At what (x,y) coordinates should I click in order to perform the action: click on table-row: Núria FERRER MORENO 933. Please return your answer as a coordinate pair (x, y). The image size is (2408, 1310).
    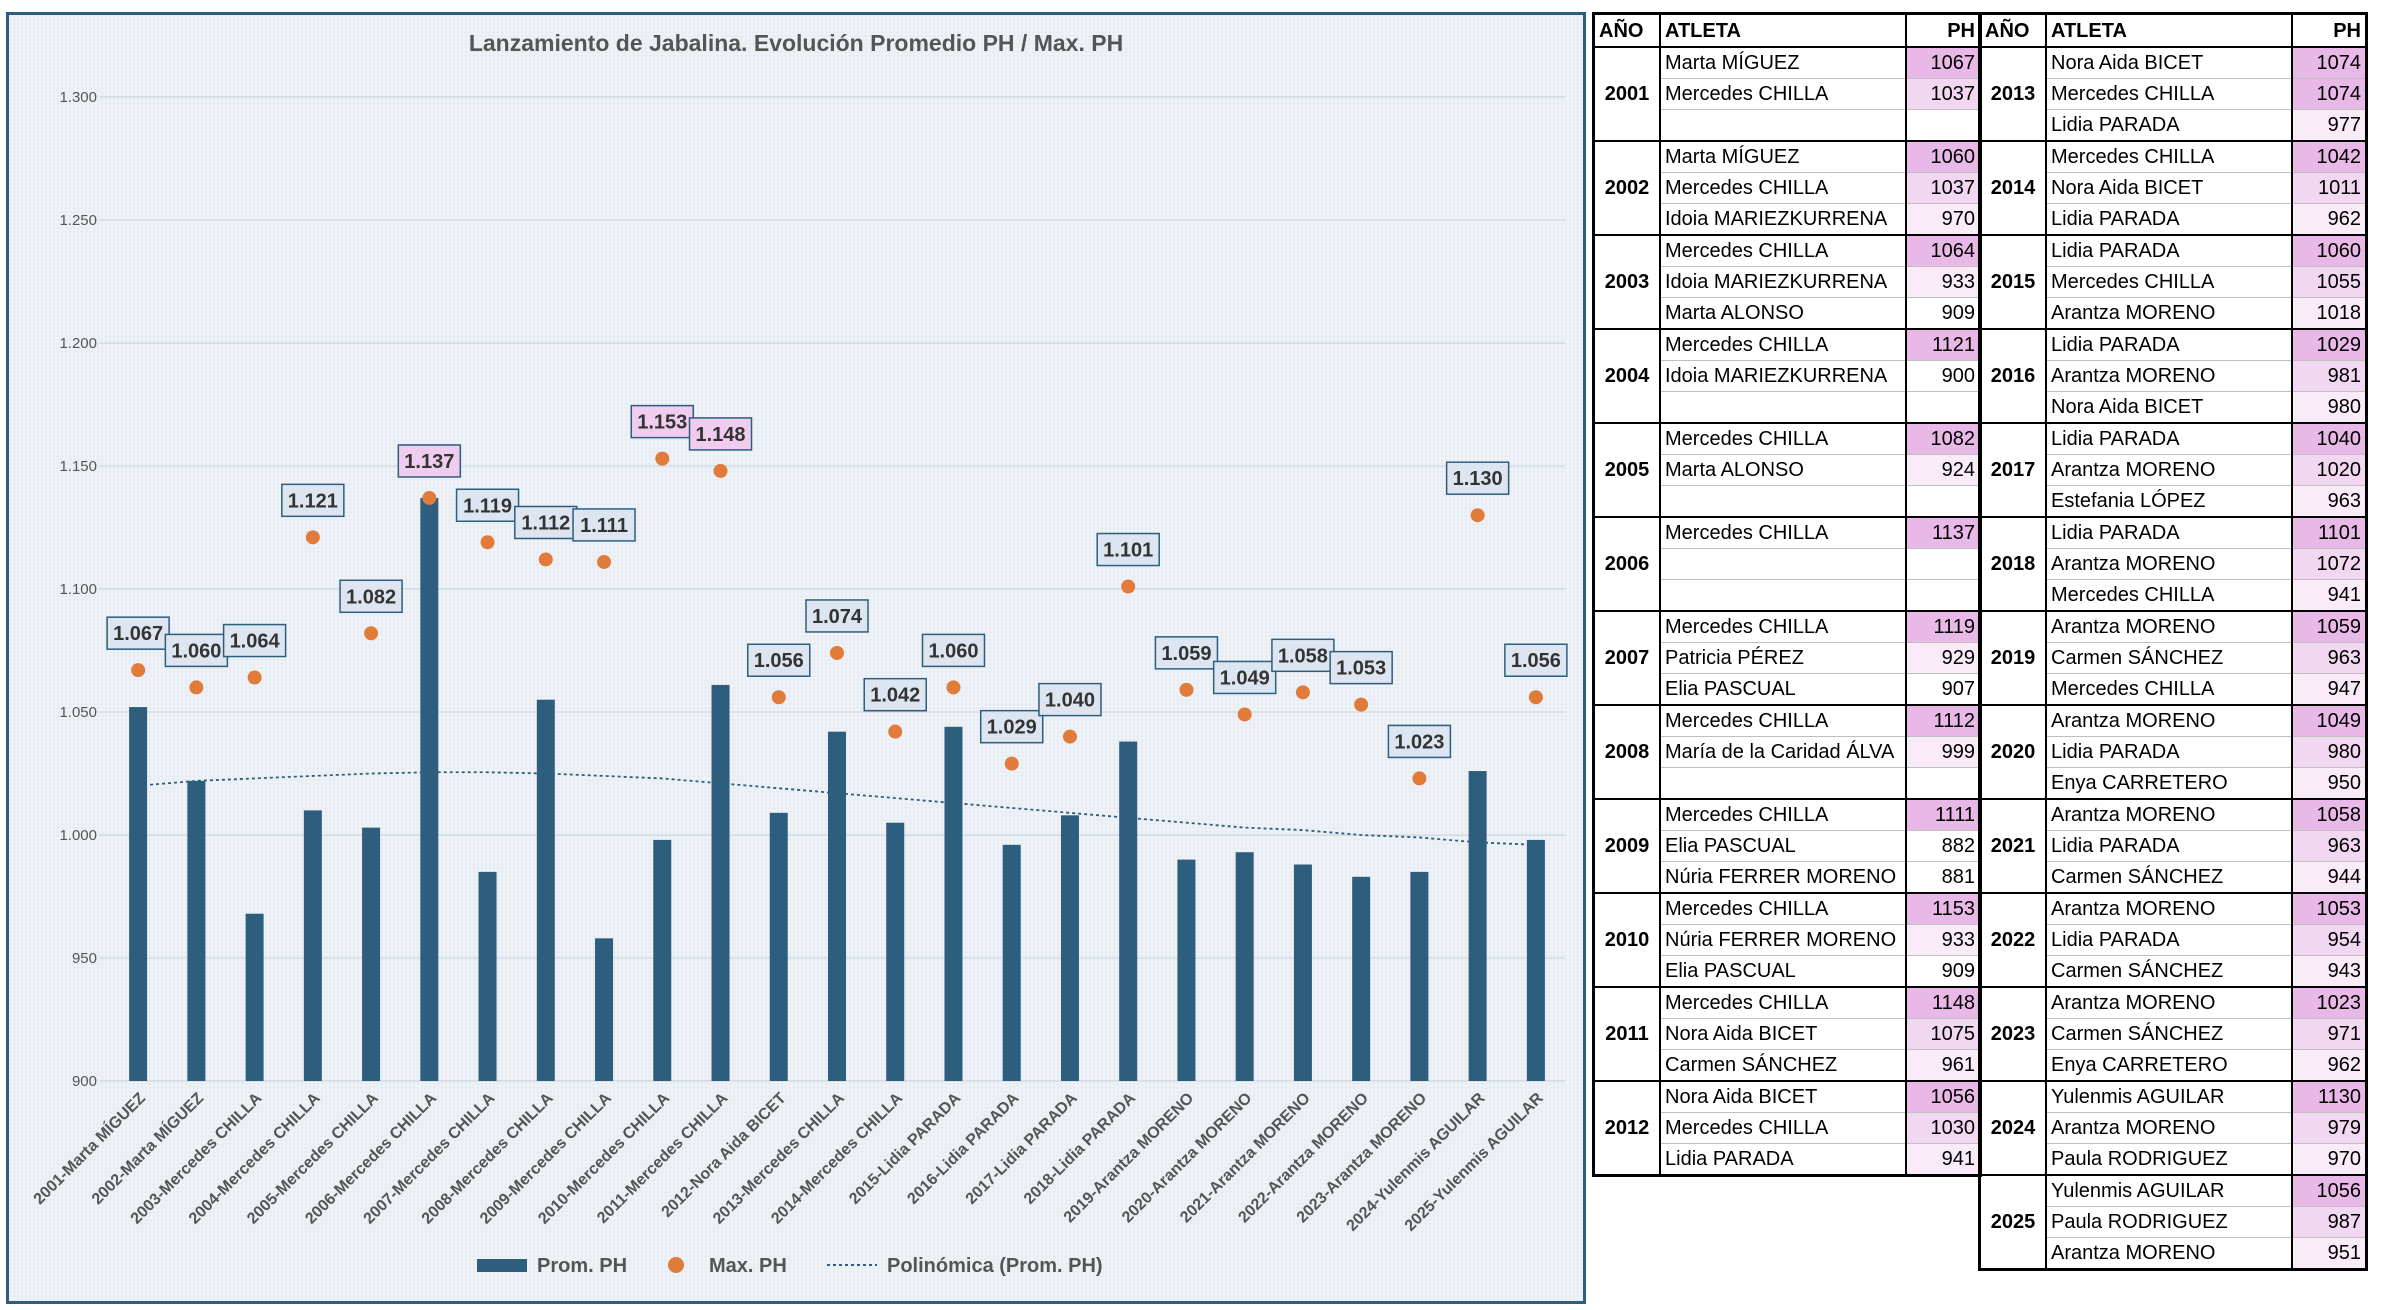
    Looking at the image, I should click on (1788, 940).